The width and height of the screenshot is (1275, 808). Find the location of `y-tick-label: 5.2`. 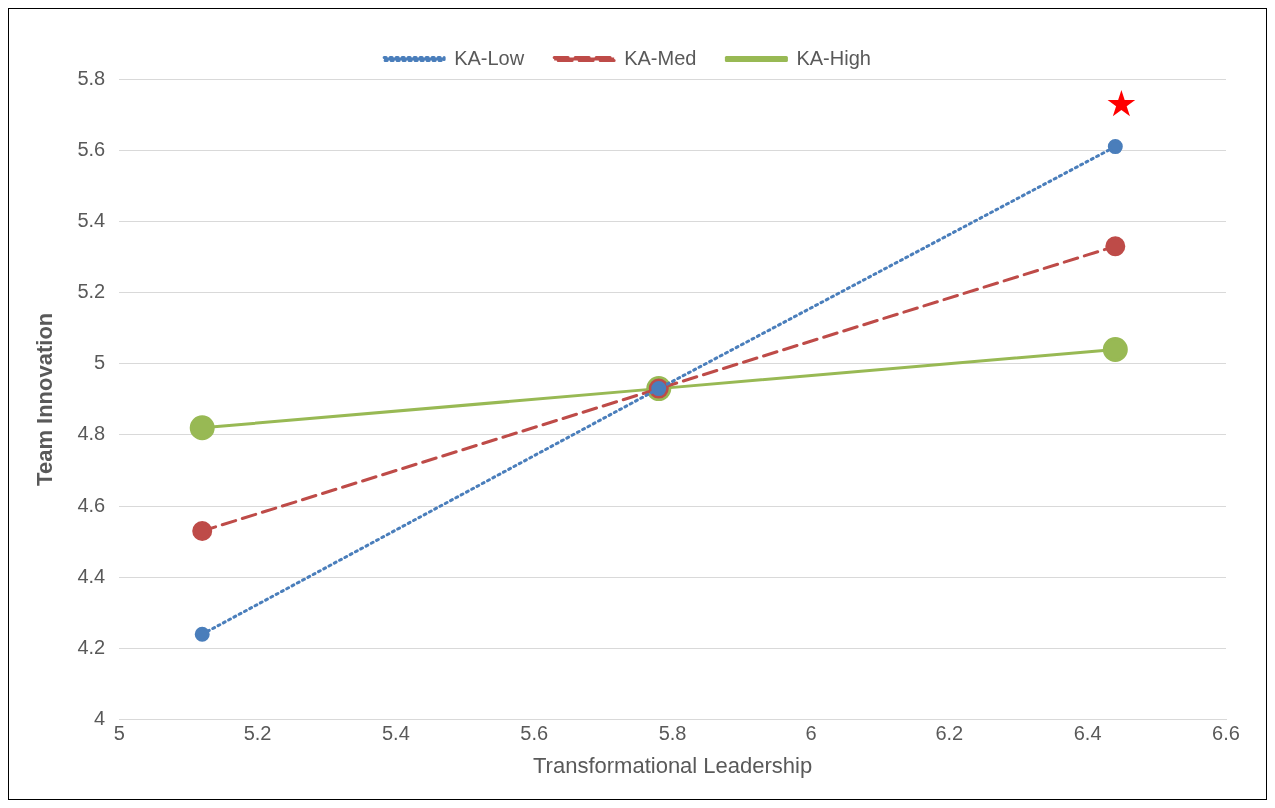

y-tick-label: 5.2 is located at coordinates (91, 291).